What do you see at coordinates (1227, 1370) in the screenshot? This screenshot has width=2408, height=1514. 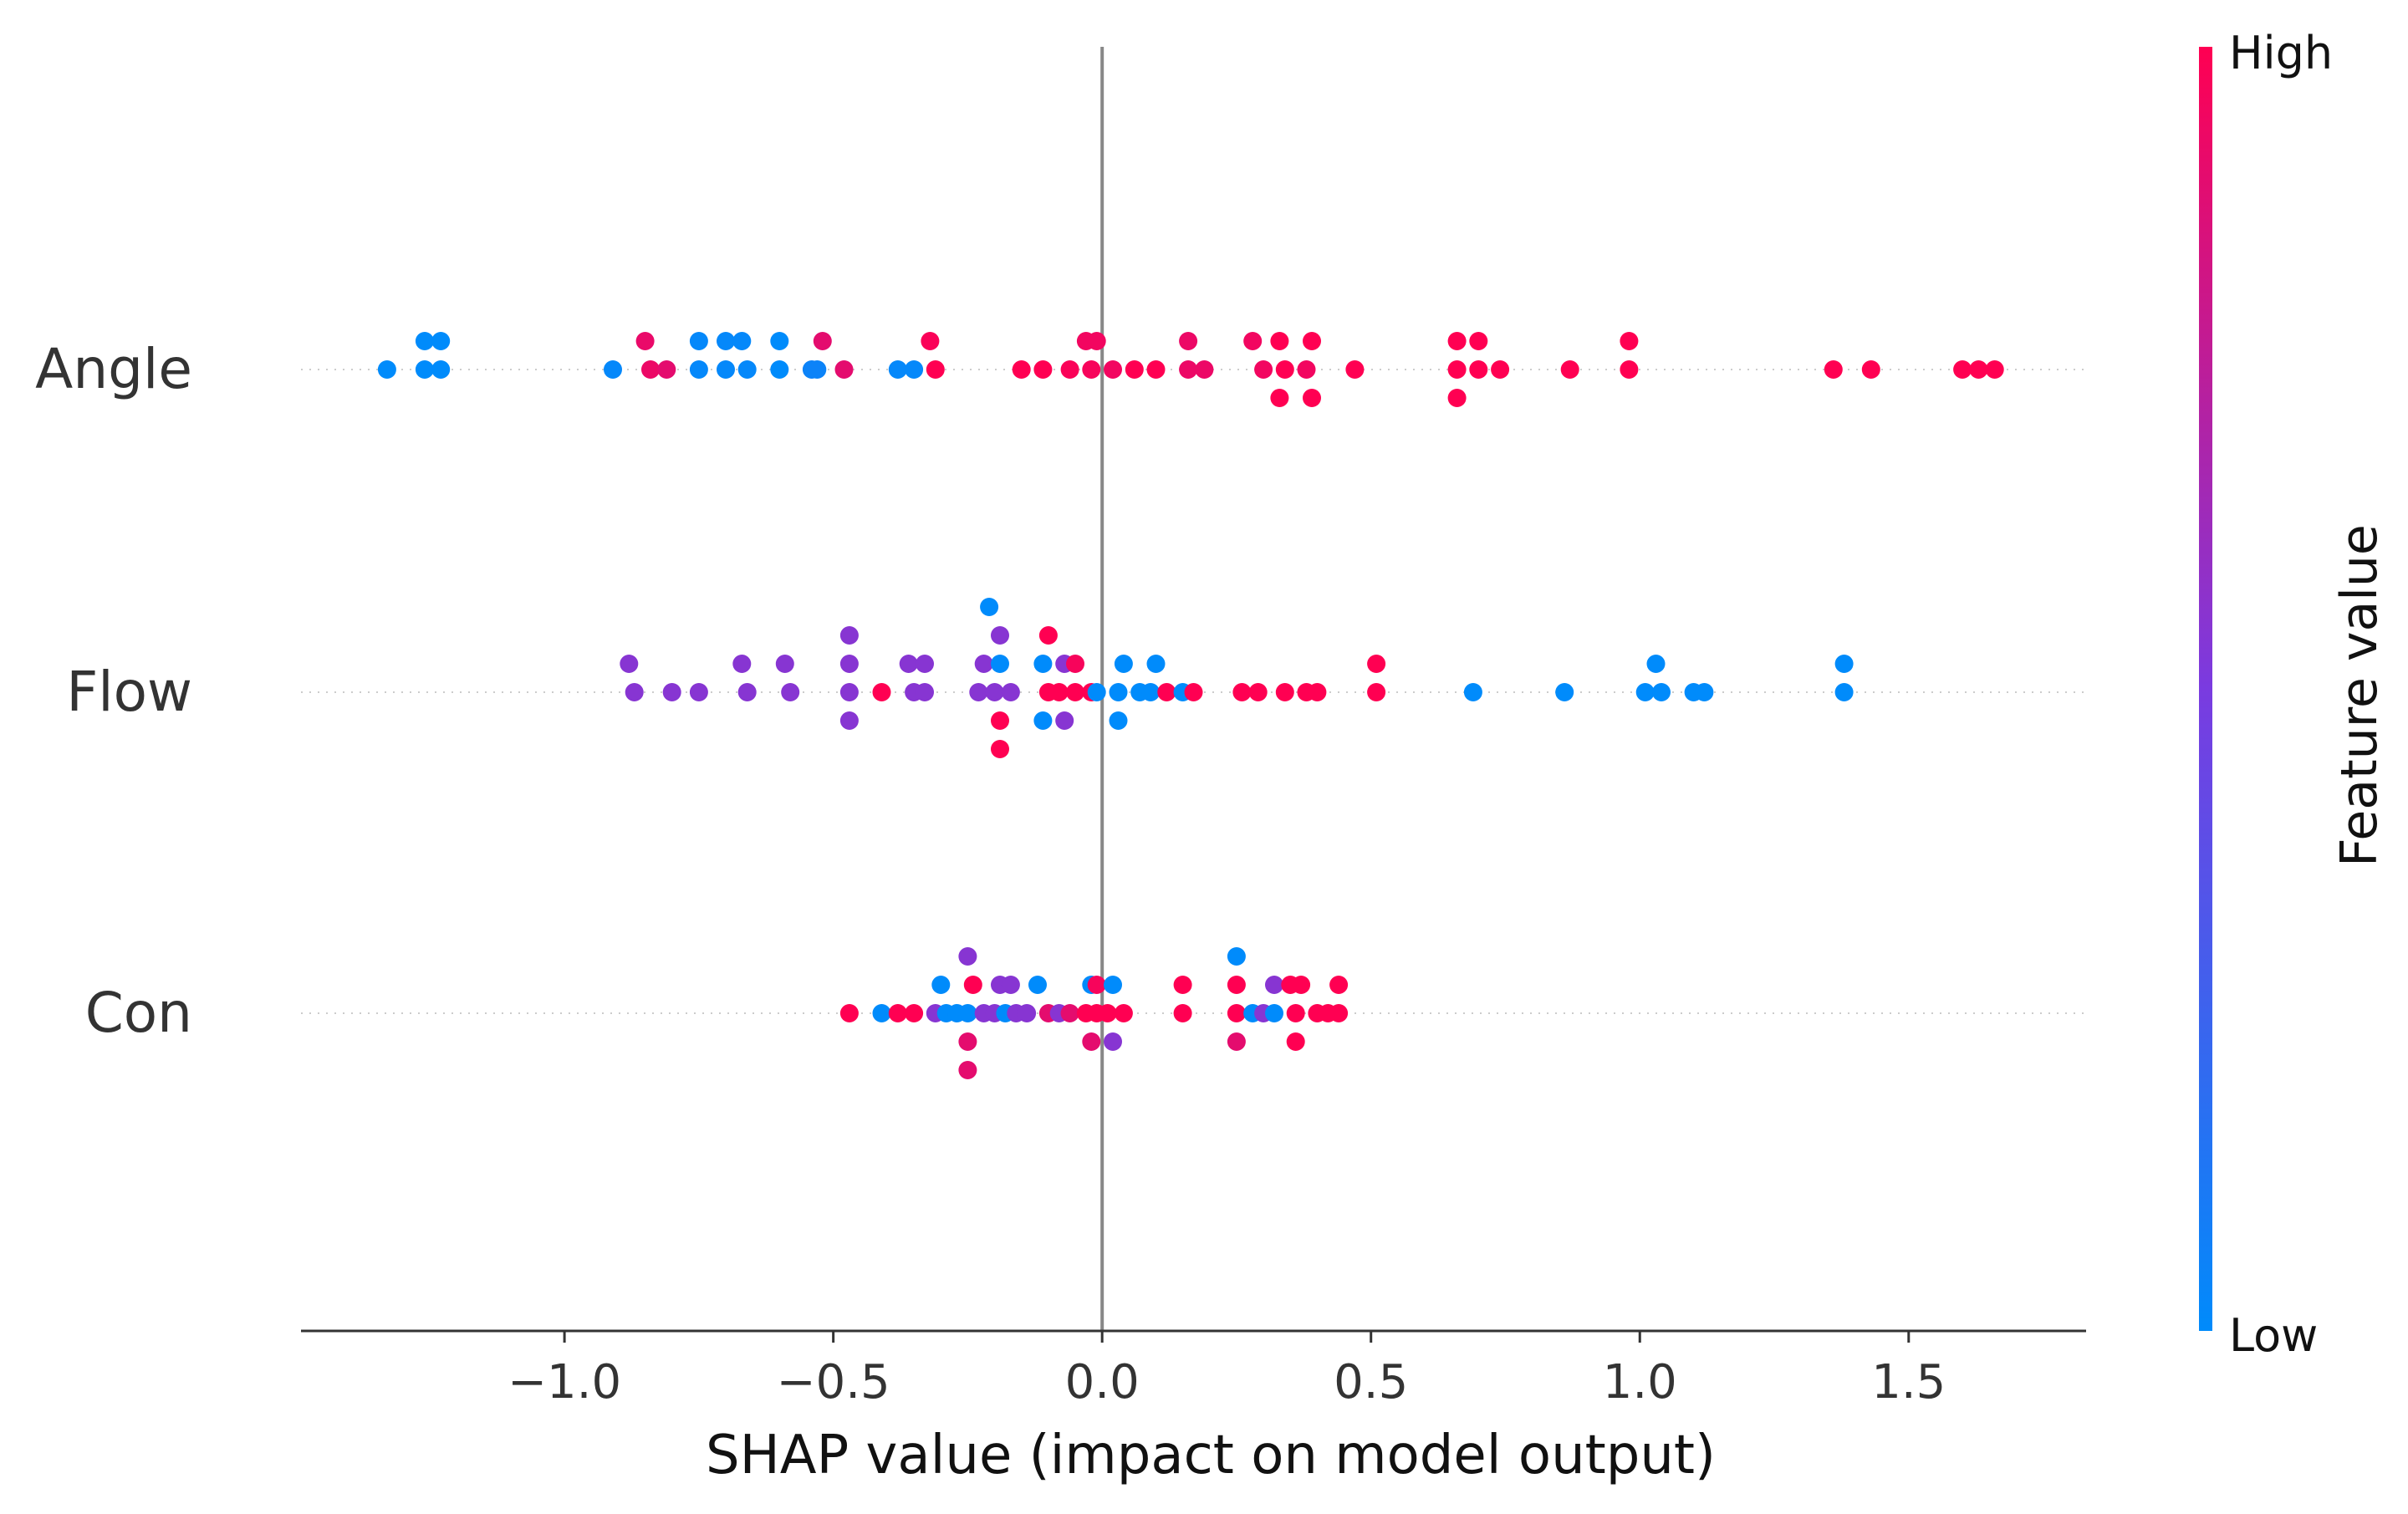 I see `x-axis-ticks: −1.0 −0.5 0.0 0.5 1.0 1.5` at bounding box center [1227, 1370].